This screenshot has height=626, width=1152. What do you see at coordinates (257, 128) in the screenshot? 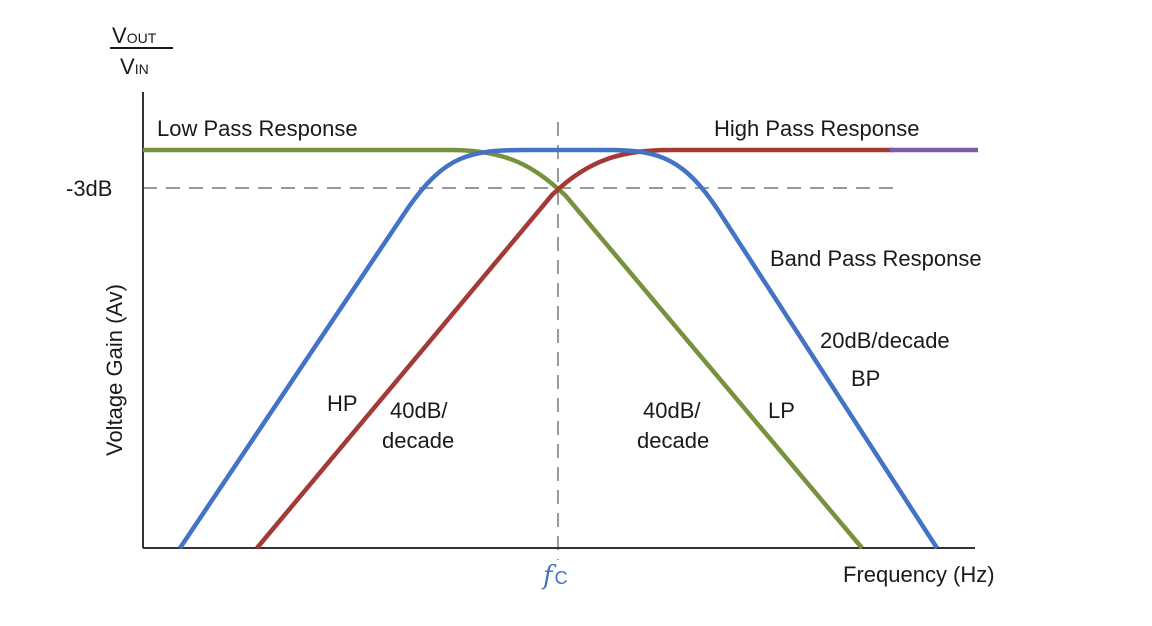
I see `low-pass-label: Low Pass Response` at bounding box center [257, 128].